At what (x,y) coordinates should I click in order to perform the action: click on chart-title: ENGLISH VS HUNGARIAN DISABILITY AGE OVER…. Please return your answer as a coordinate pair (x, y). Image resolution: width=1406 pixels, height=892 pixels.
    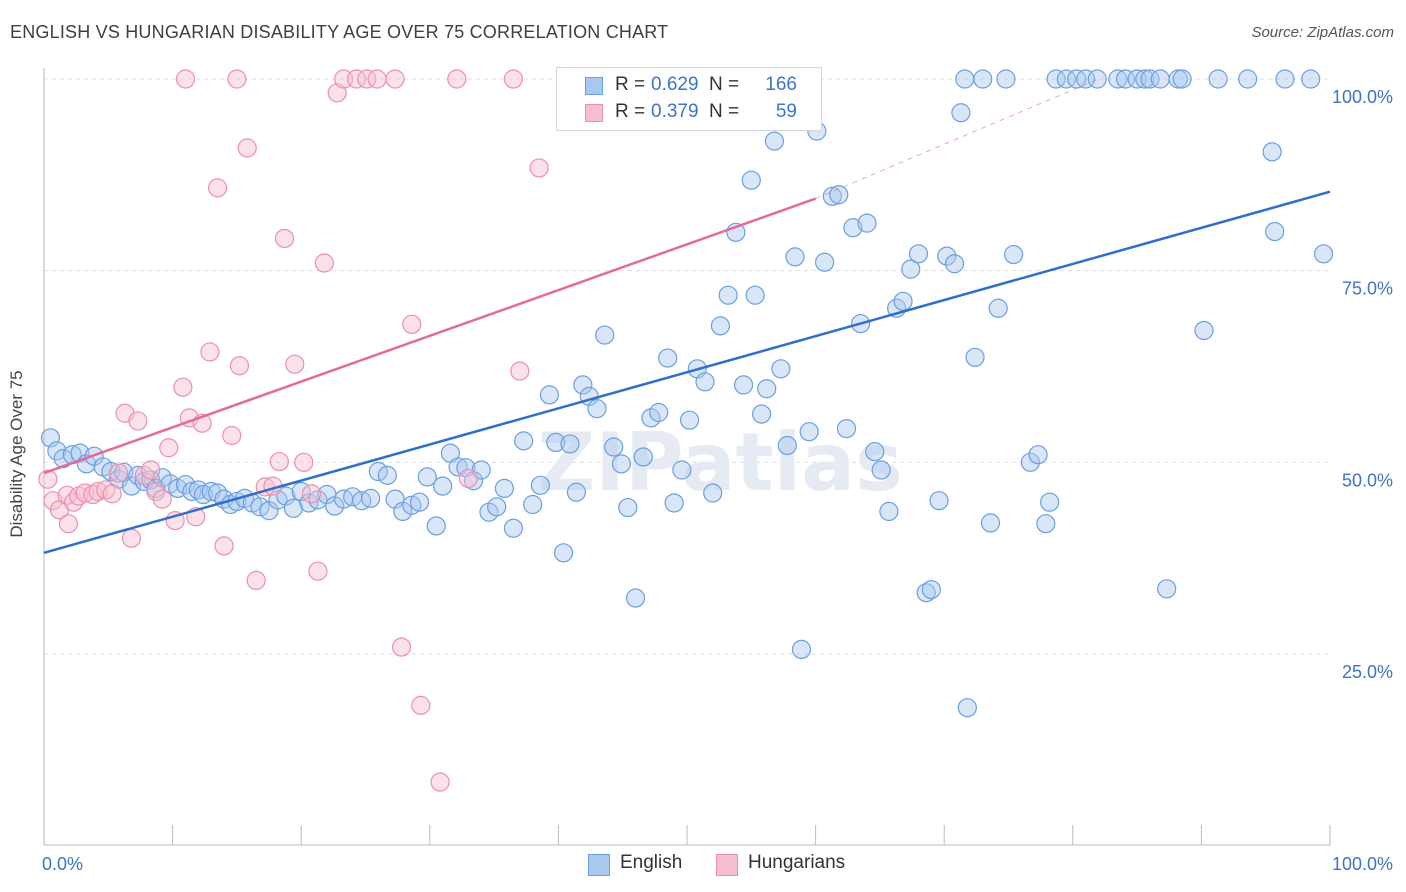
    Looking at the image, I should click on (339, 32).